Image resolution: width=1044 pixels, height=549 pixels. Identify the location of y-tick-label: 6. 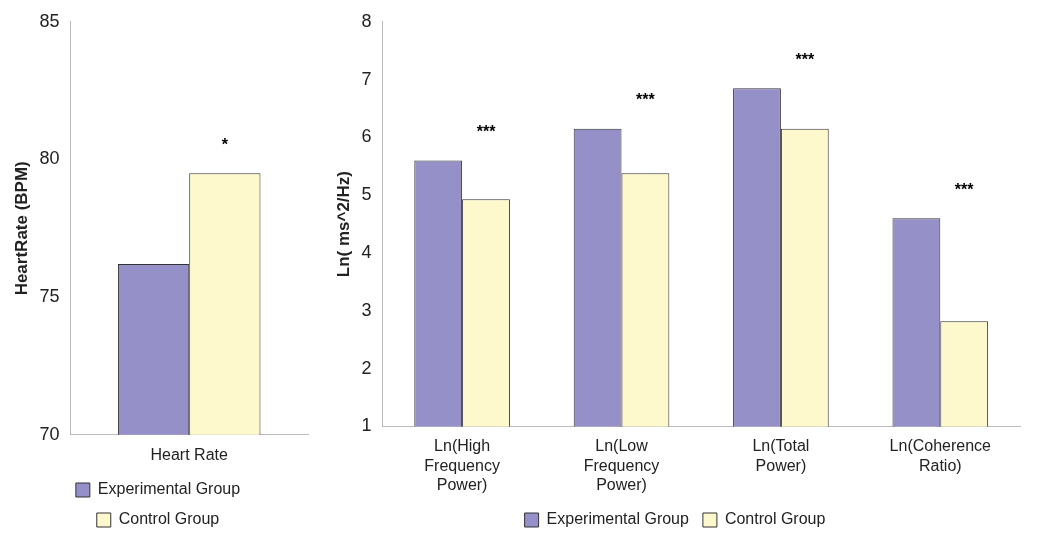
(366, 136).